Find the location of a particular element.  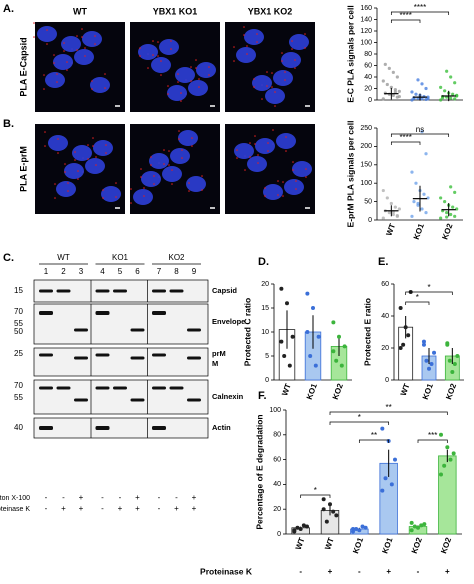

x-tick-label: KO1 is located at coordinates (387, 545).